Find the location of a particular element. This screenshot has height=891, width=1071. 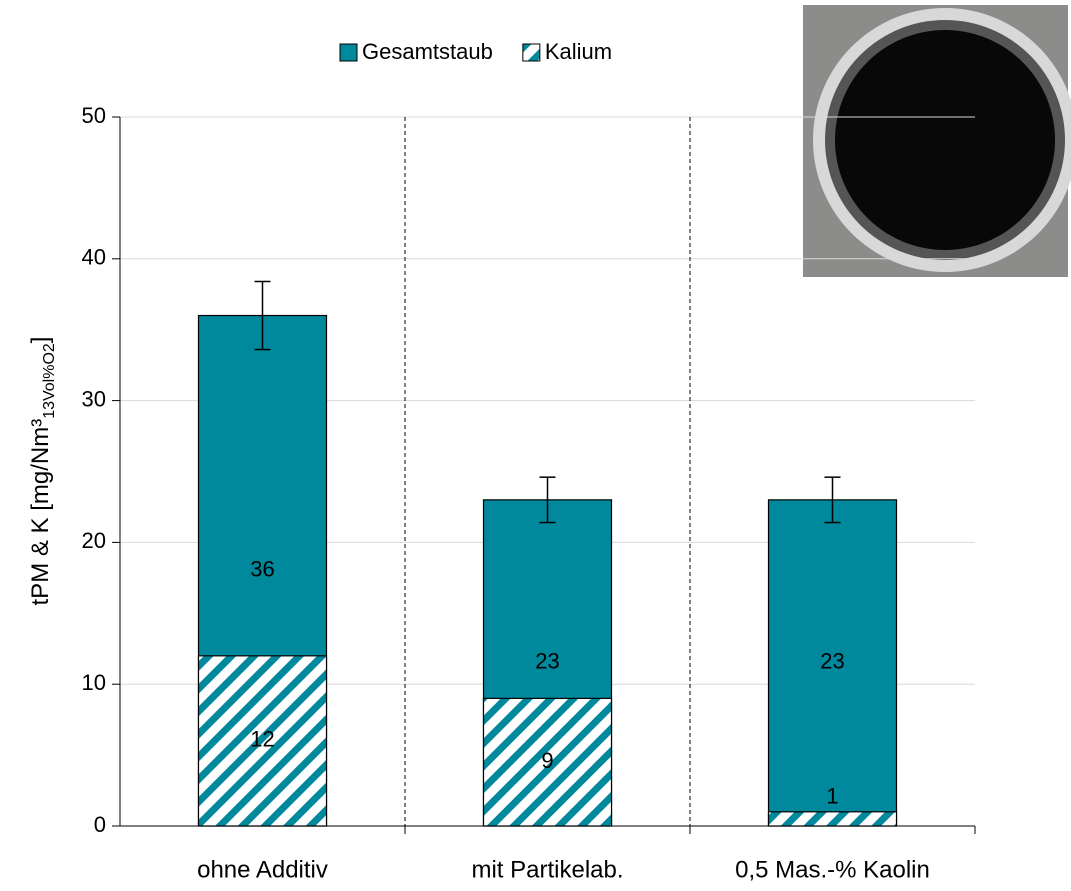

legend-label: Kalium is located at coordinates (578, 51).